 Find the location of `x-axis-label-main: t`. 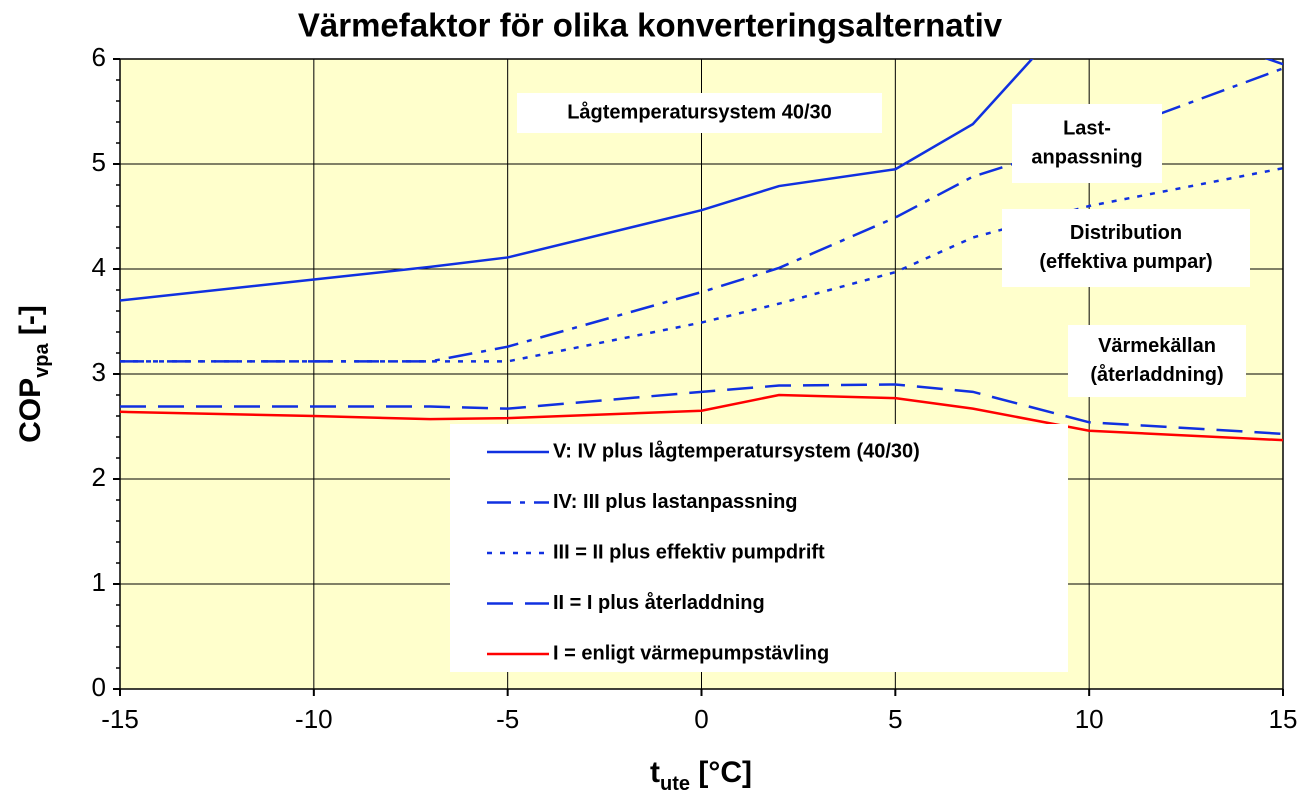

x-axis-label-main: t is located at coordinates (655, 772).